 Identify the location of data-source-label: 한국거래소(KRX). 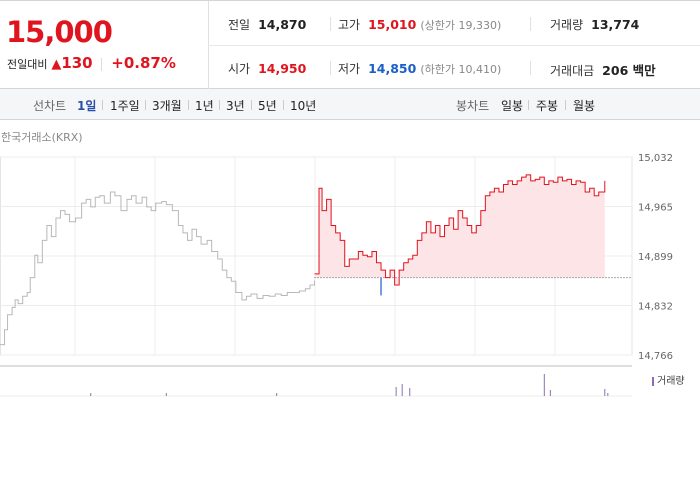
(42, 137).